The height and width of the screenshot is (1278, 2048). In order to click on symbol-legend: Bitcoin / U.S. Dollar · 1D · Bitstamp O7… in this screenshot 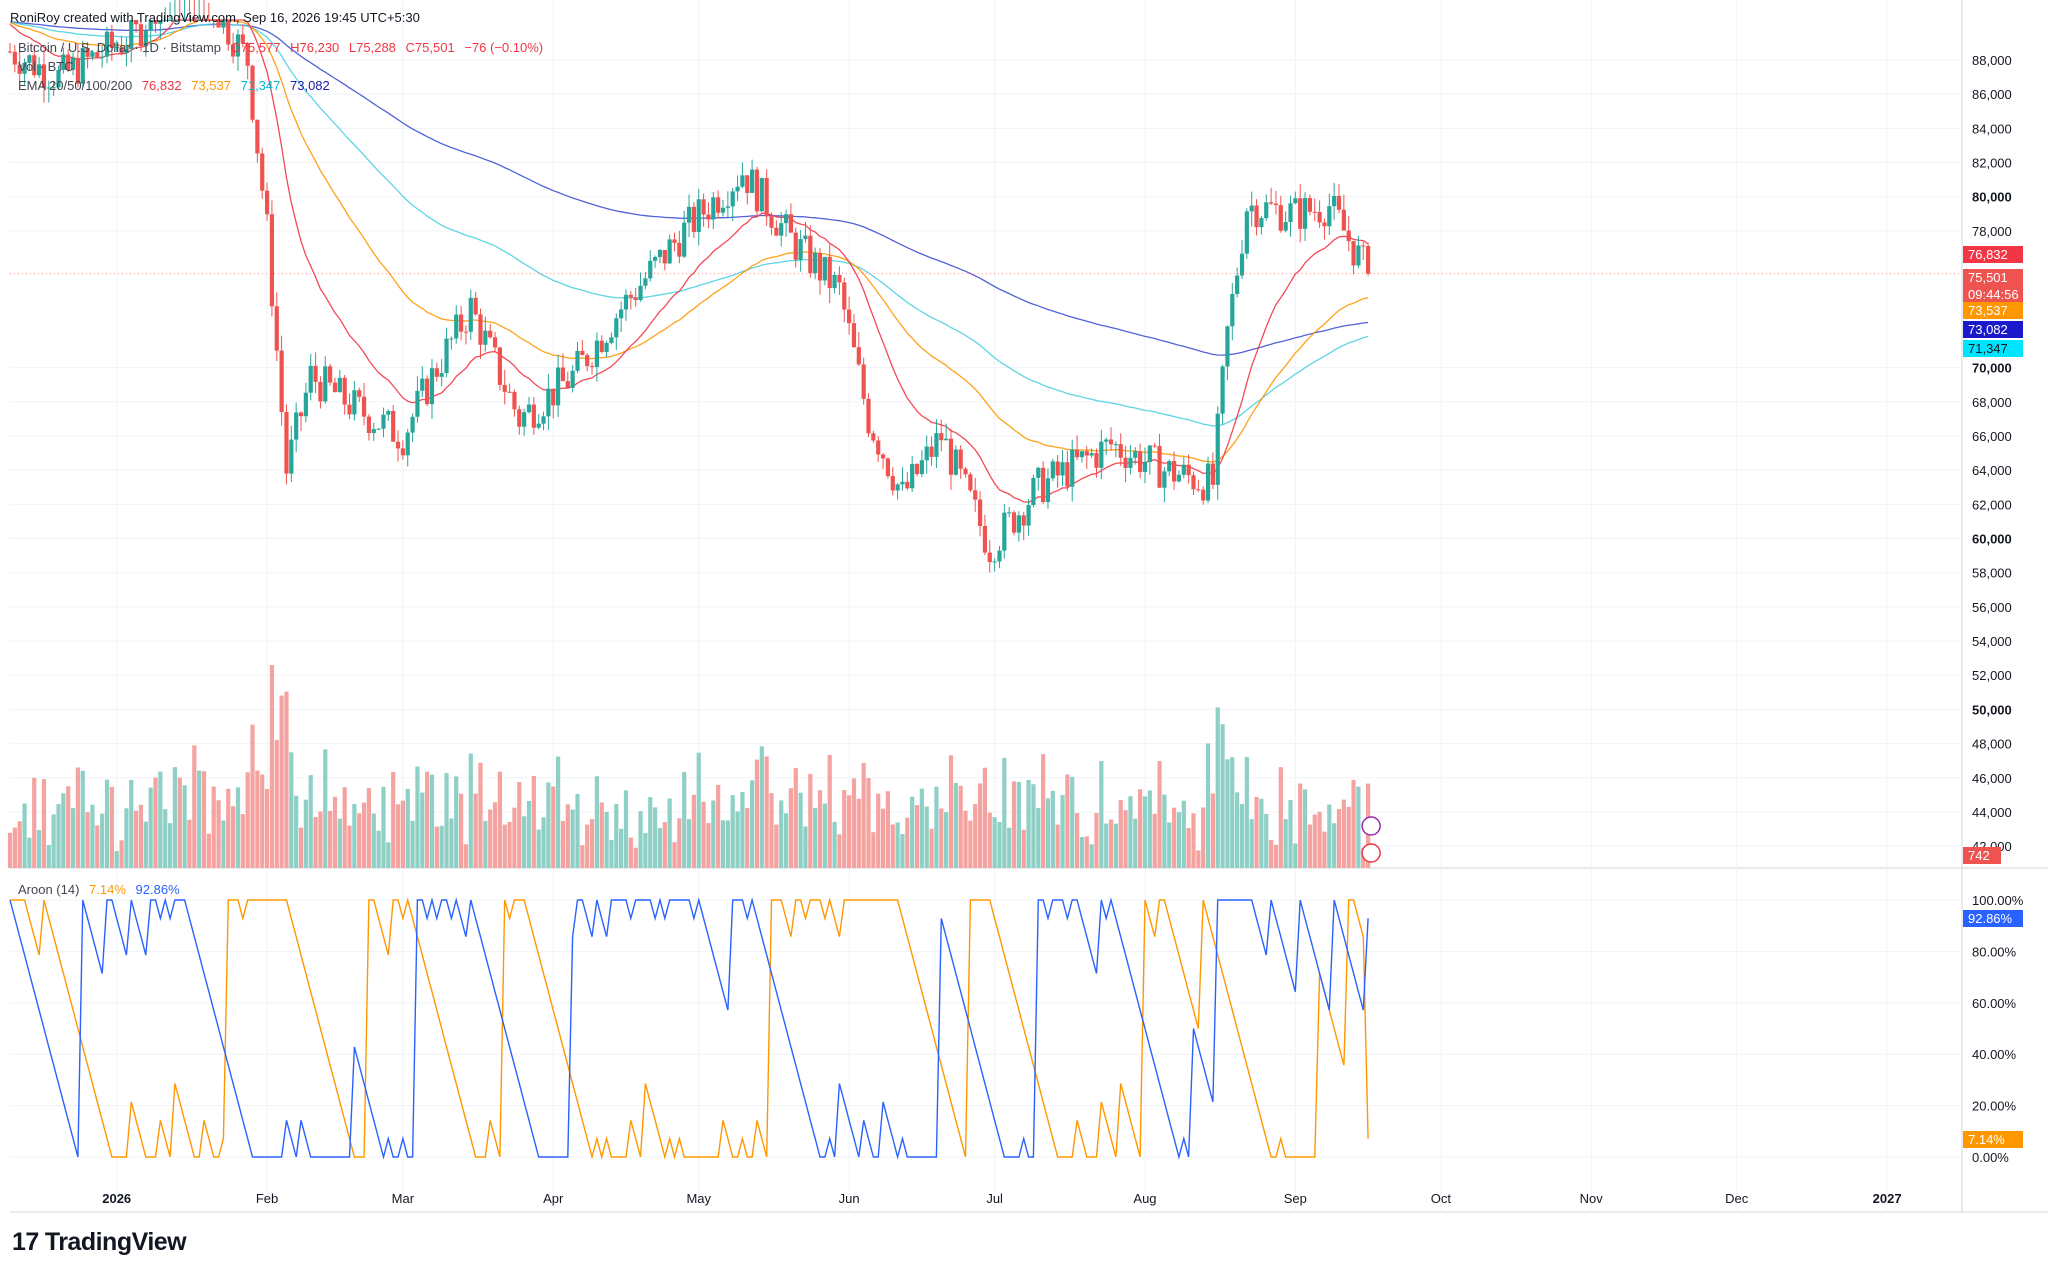, I will do `click(283, 47)`.